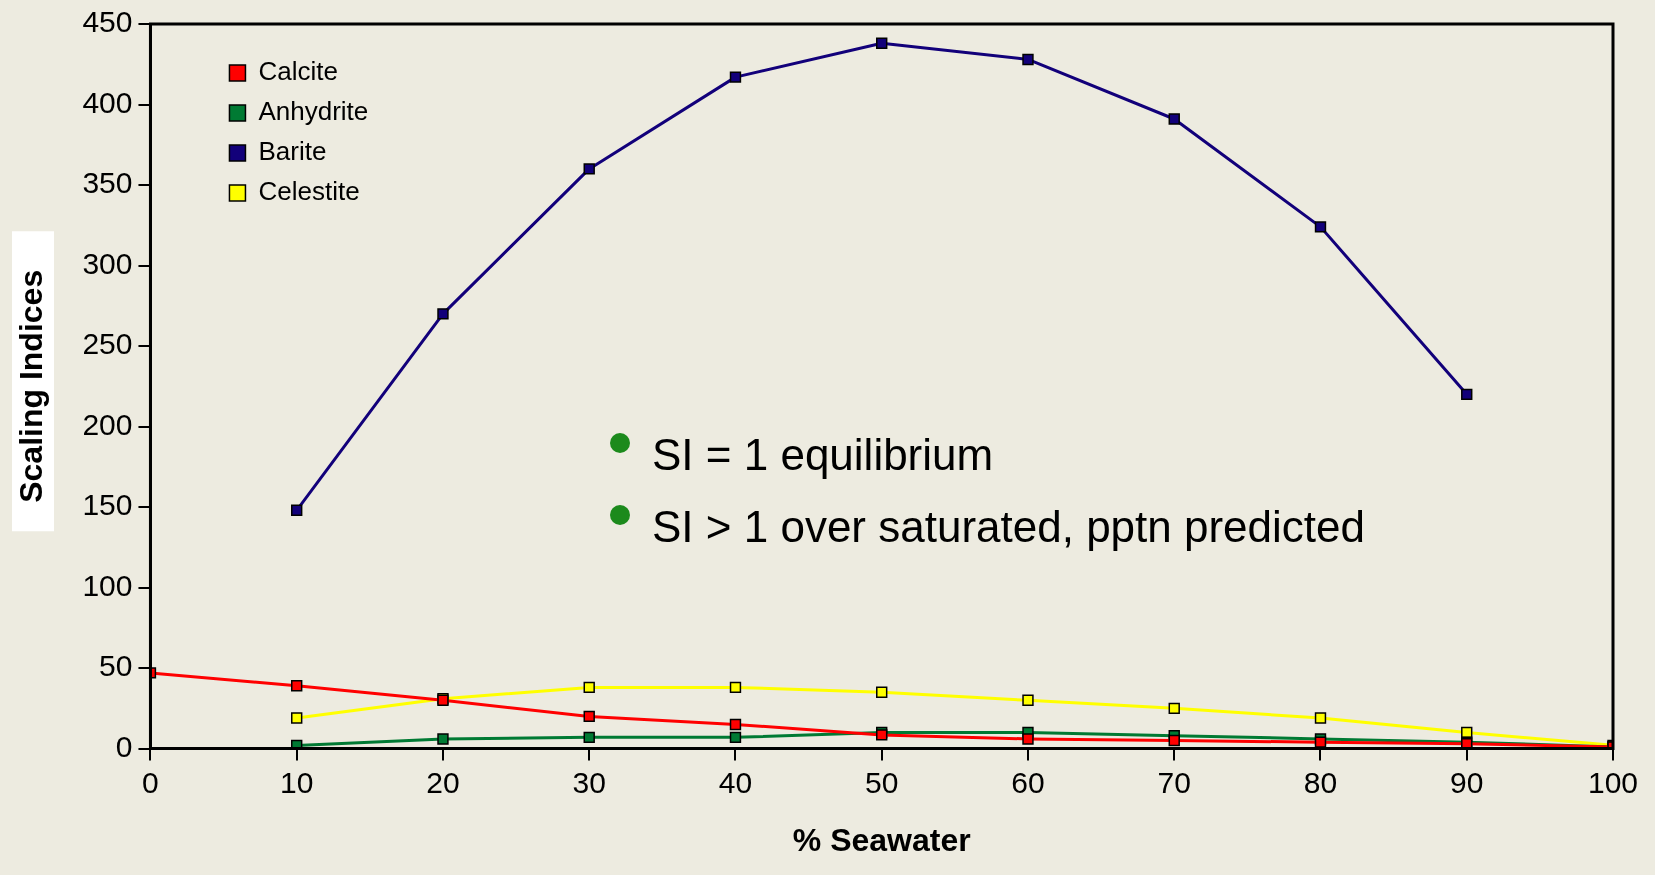  I want to click on x-tick-label: 80, so click(1320, 782).